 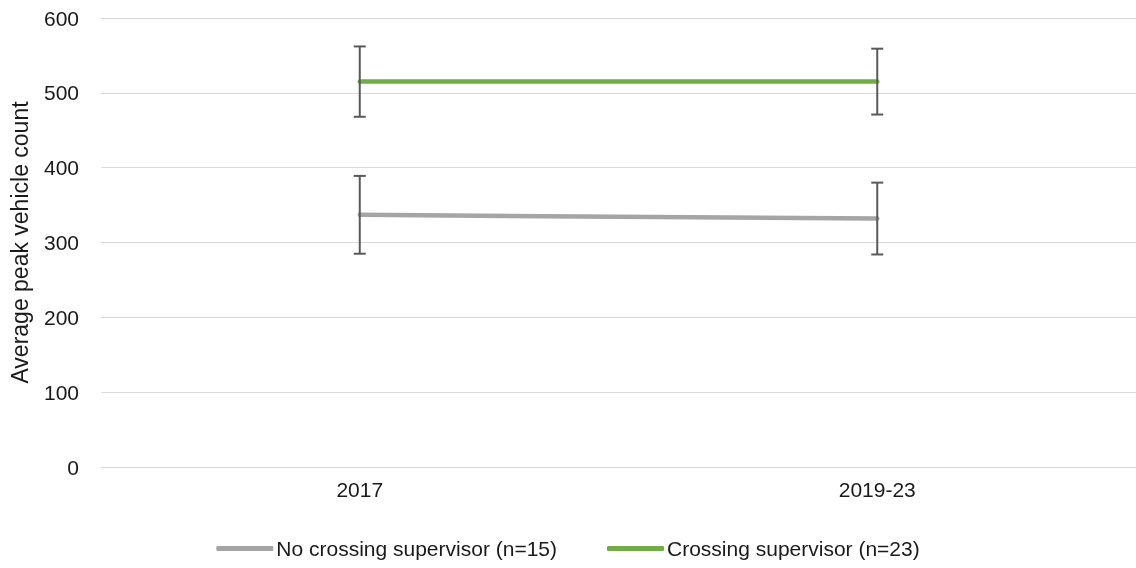 What do you see at coordinates (61, 18) in the screenshot?
I see `y-tick-label: 600` at bounding box center [61, 18].